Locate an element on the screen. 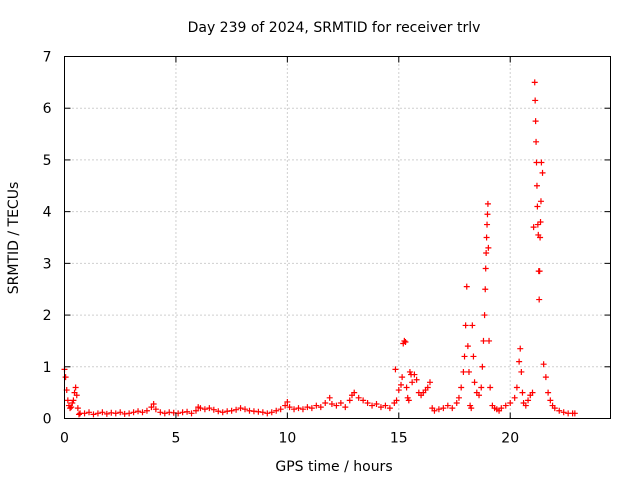 This screenshot has height=480, width=640. x-axis-label: GPS time / hours is located at coordinates (333, 467).